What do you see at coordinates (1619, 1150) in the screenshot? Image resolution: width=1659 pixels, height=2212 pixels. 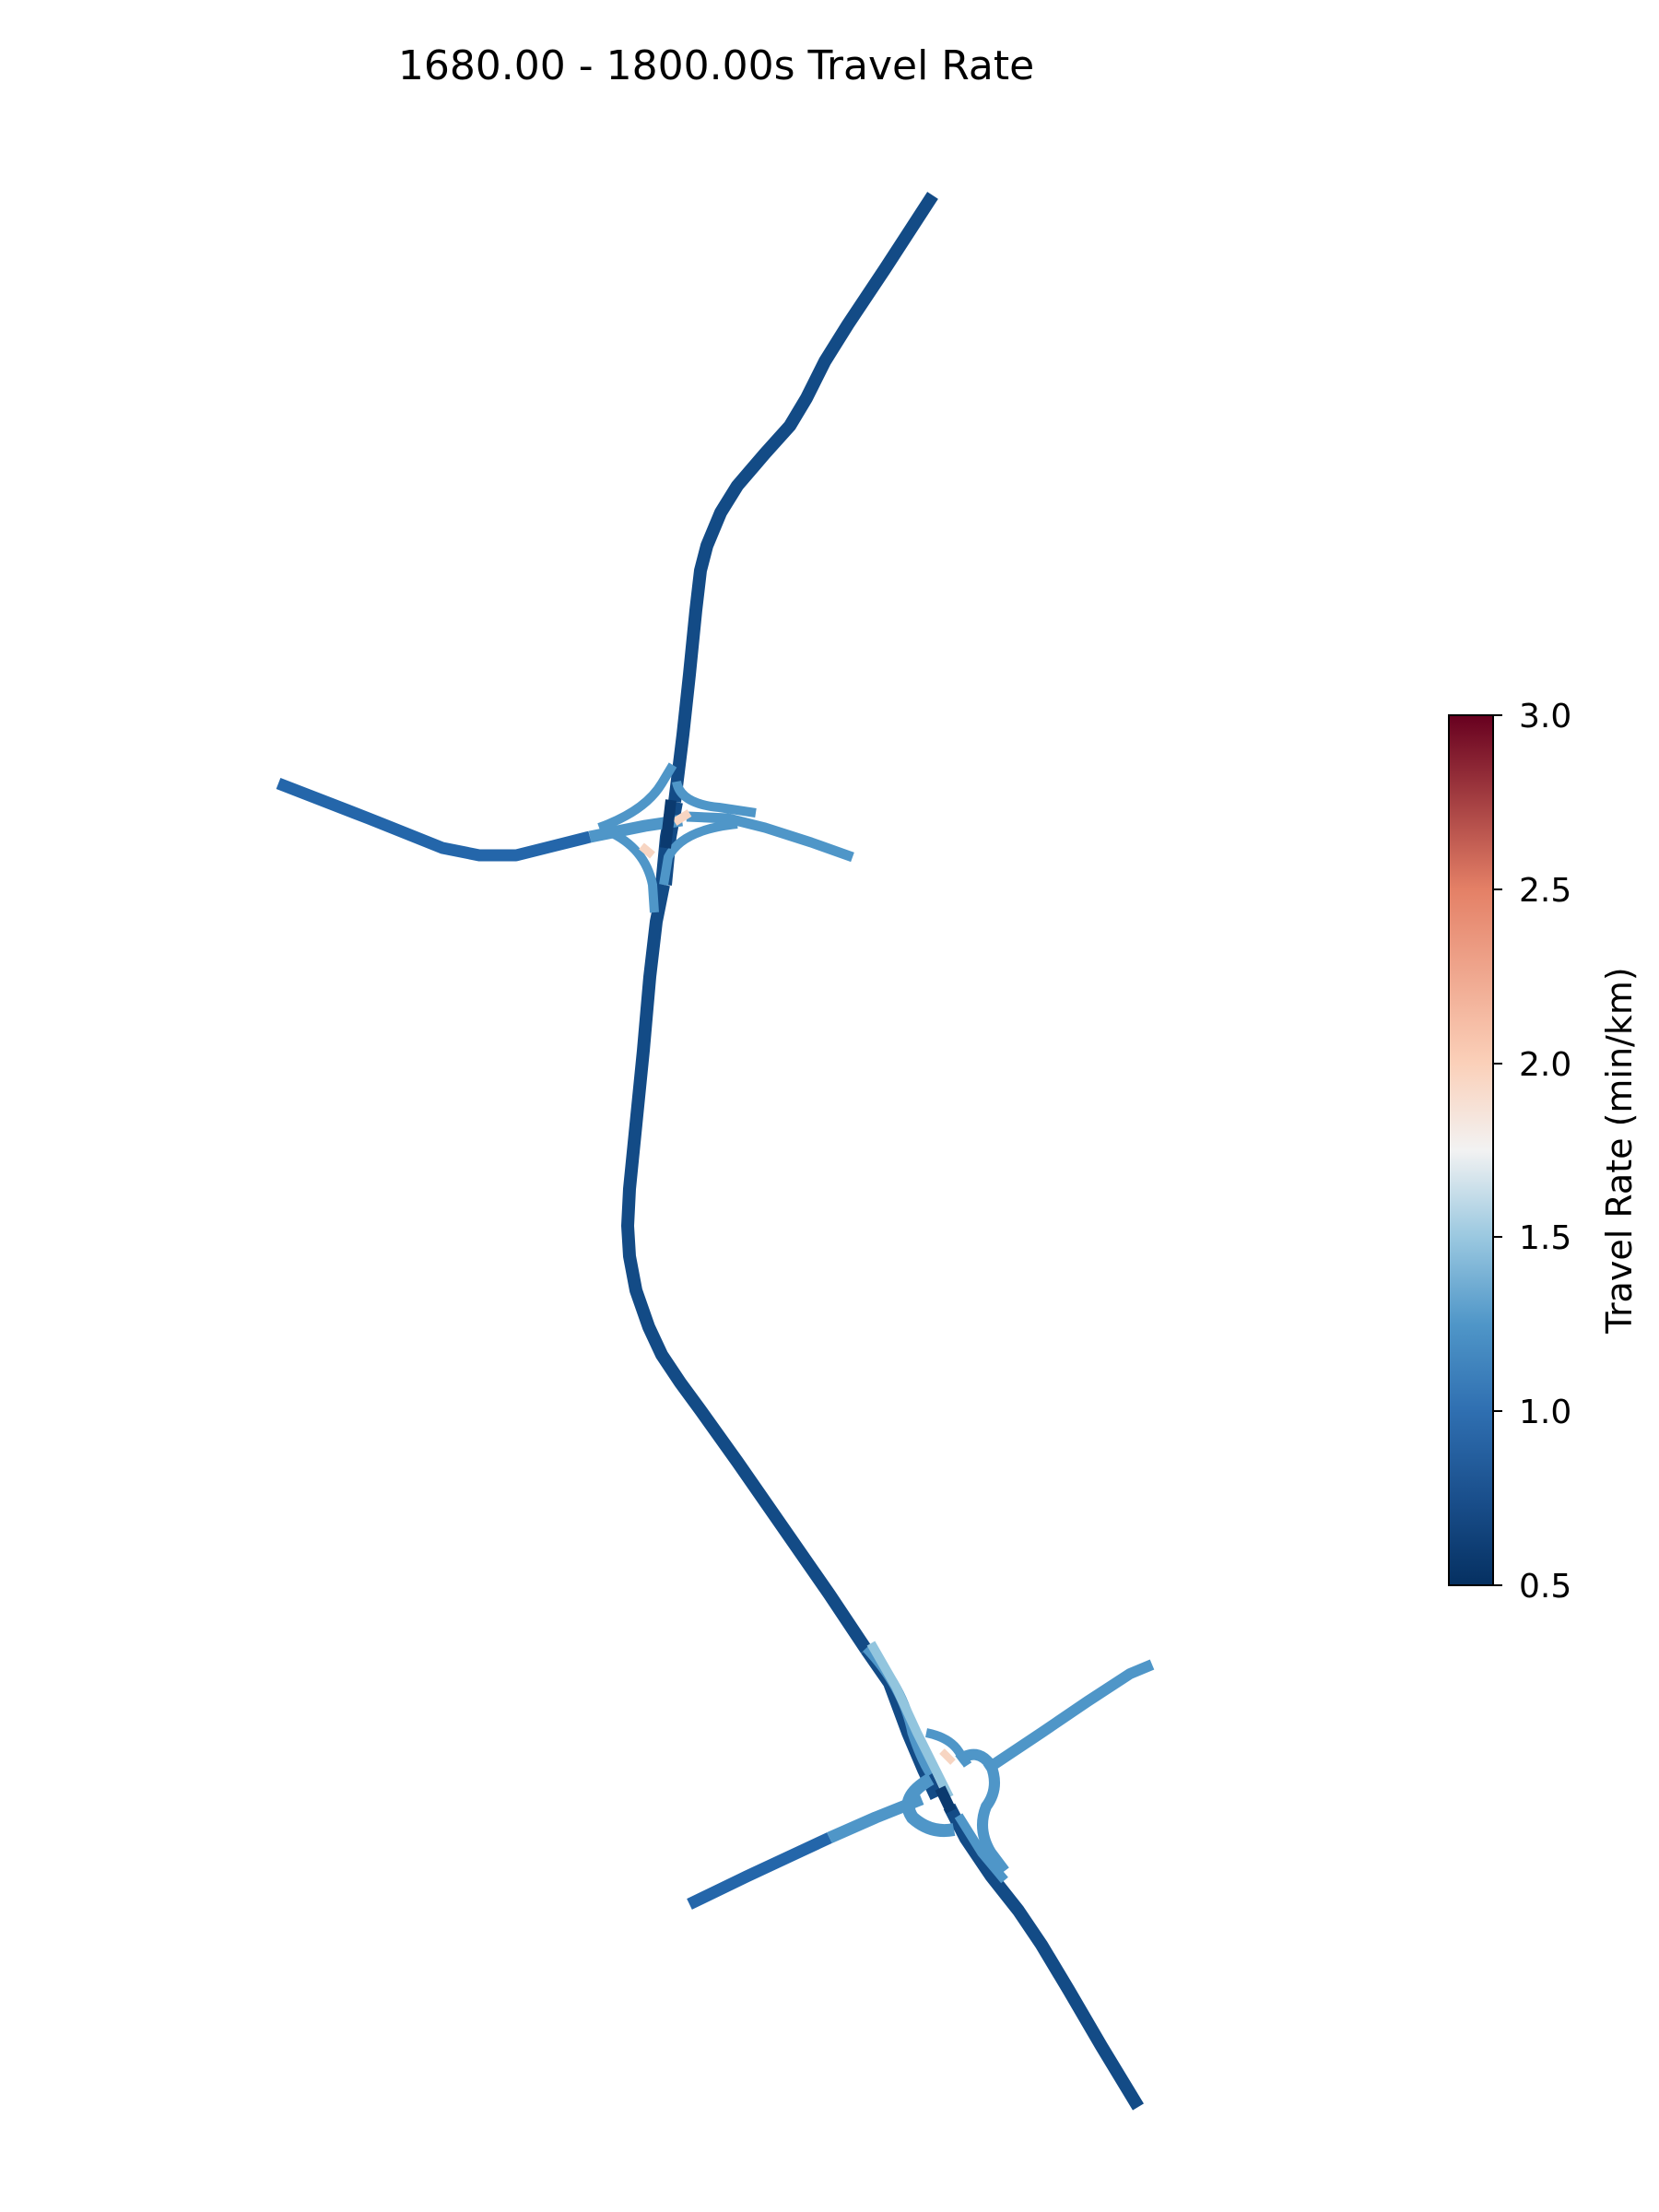 I see `colorbar-label: Travel Rate (min/km)` at bounding box center [1619, 1150].